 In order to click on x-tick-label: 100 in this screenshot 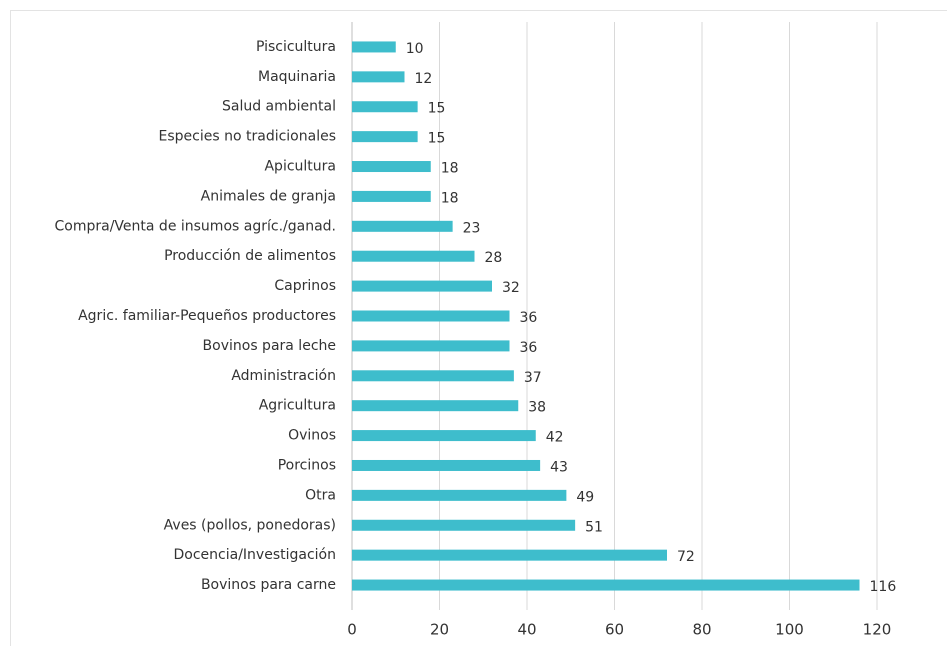, I will do `click(789, 630)`.